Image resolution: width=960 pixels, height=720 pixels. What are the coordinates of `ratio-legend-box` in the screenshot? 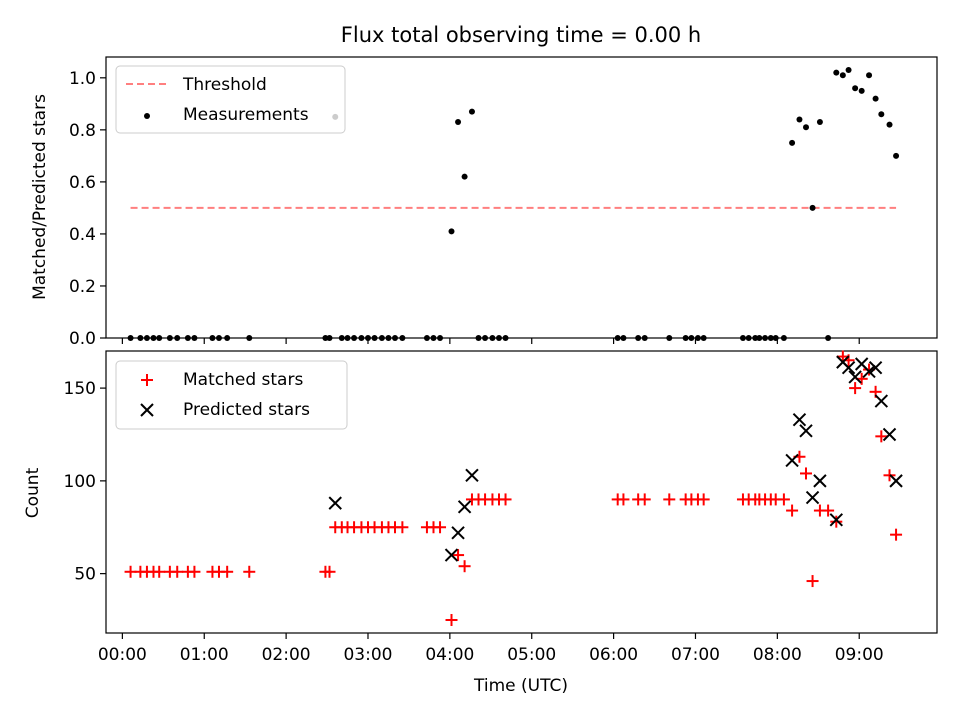 It's located at (230, 99).